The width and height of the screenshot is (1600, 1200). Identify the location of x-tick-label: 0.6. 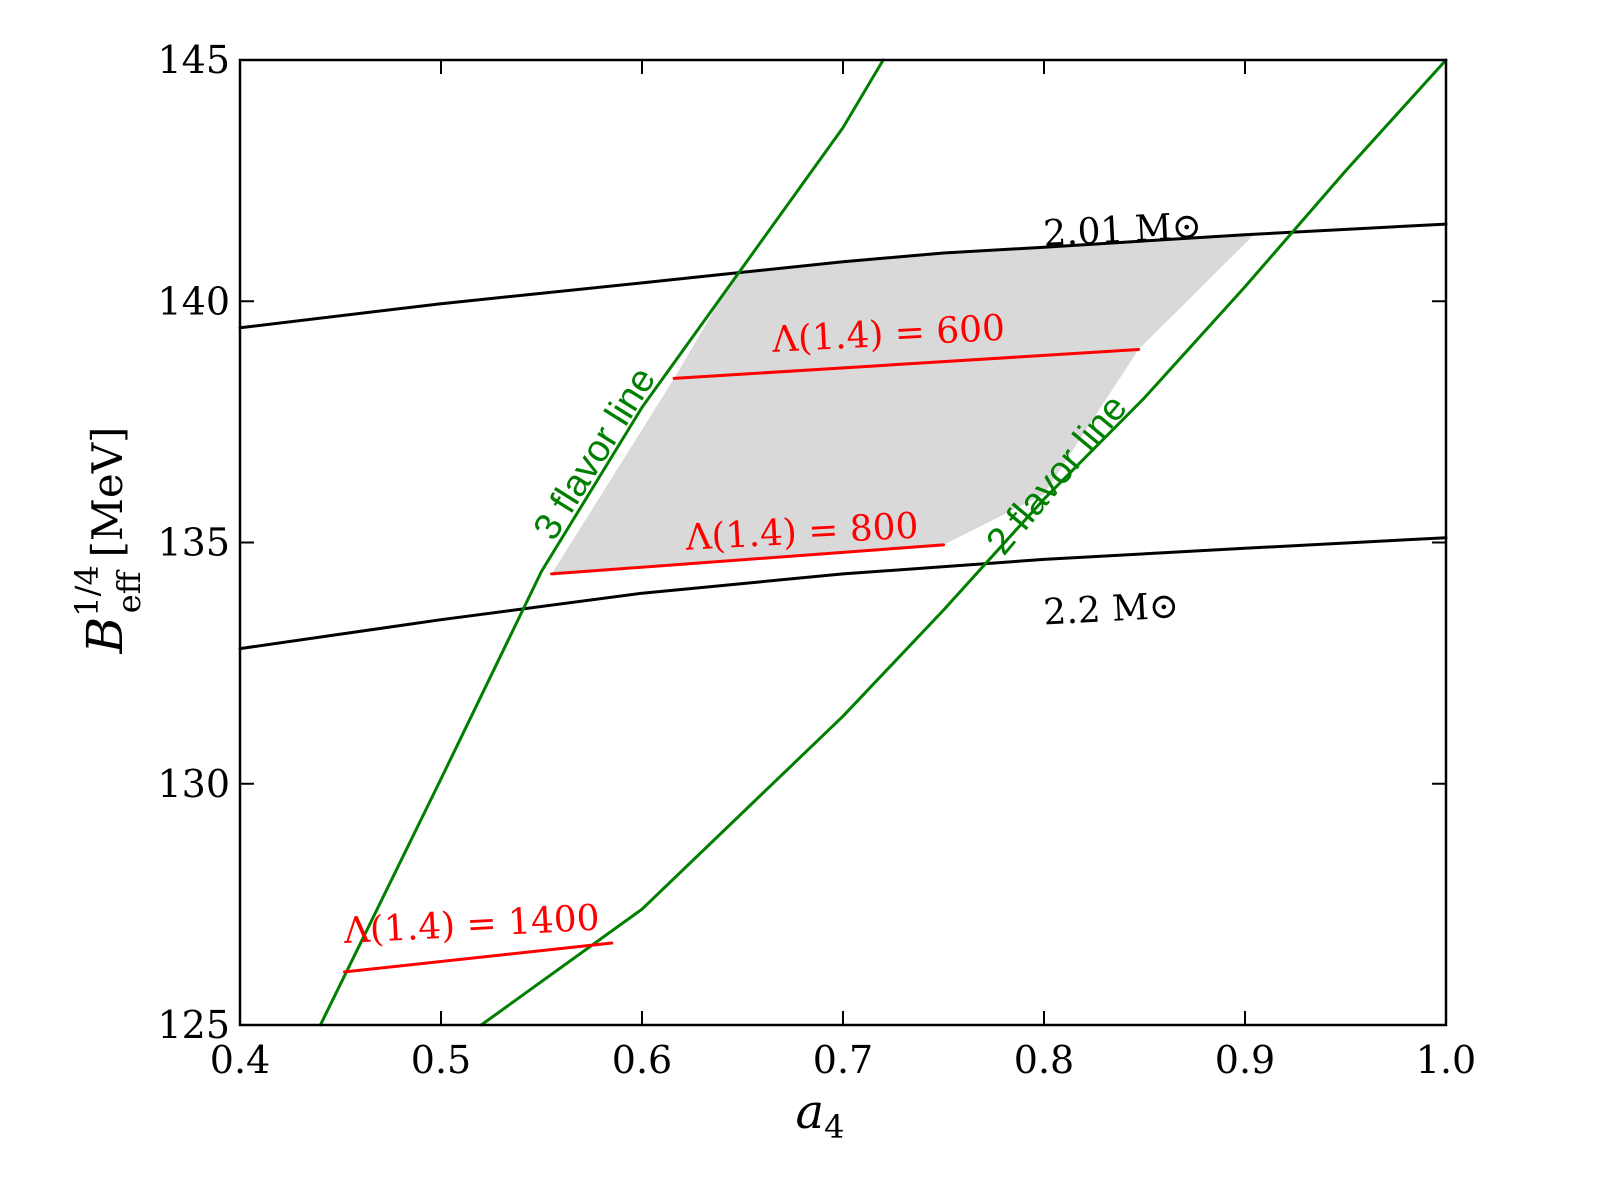
(642, 1060).